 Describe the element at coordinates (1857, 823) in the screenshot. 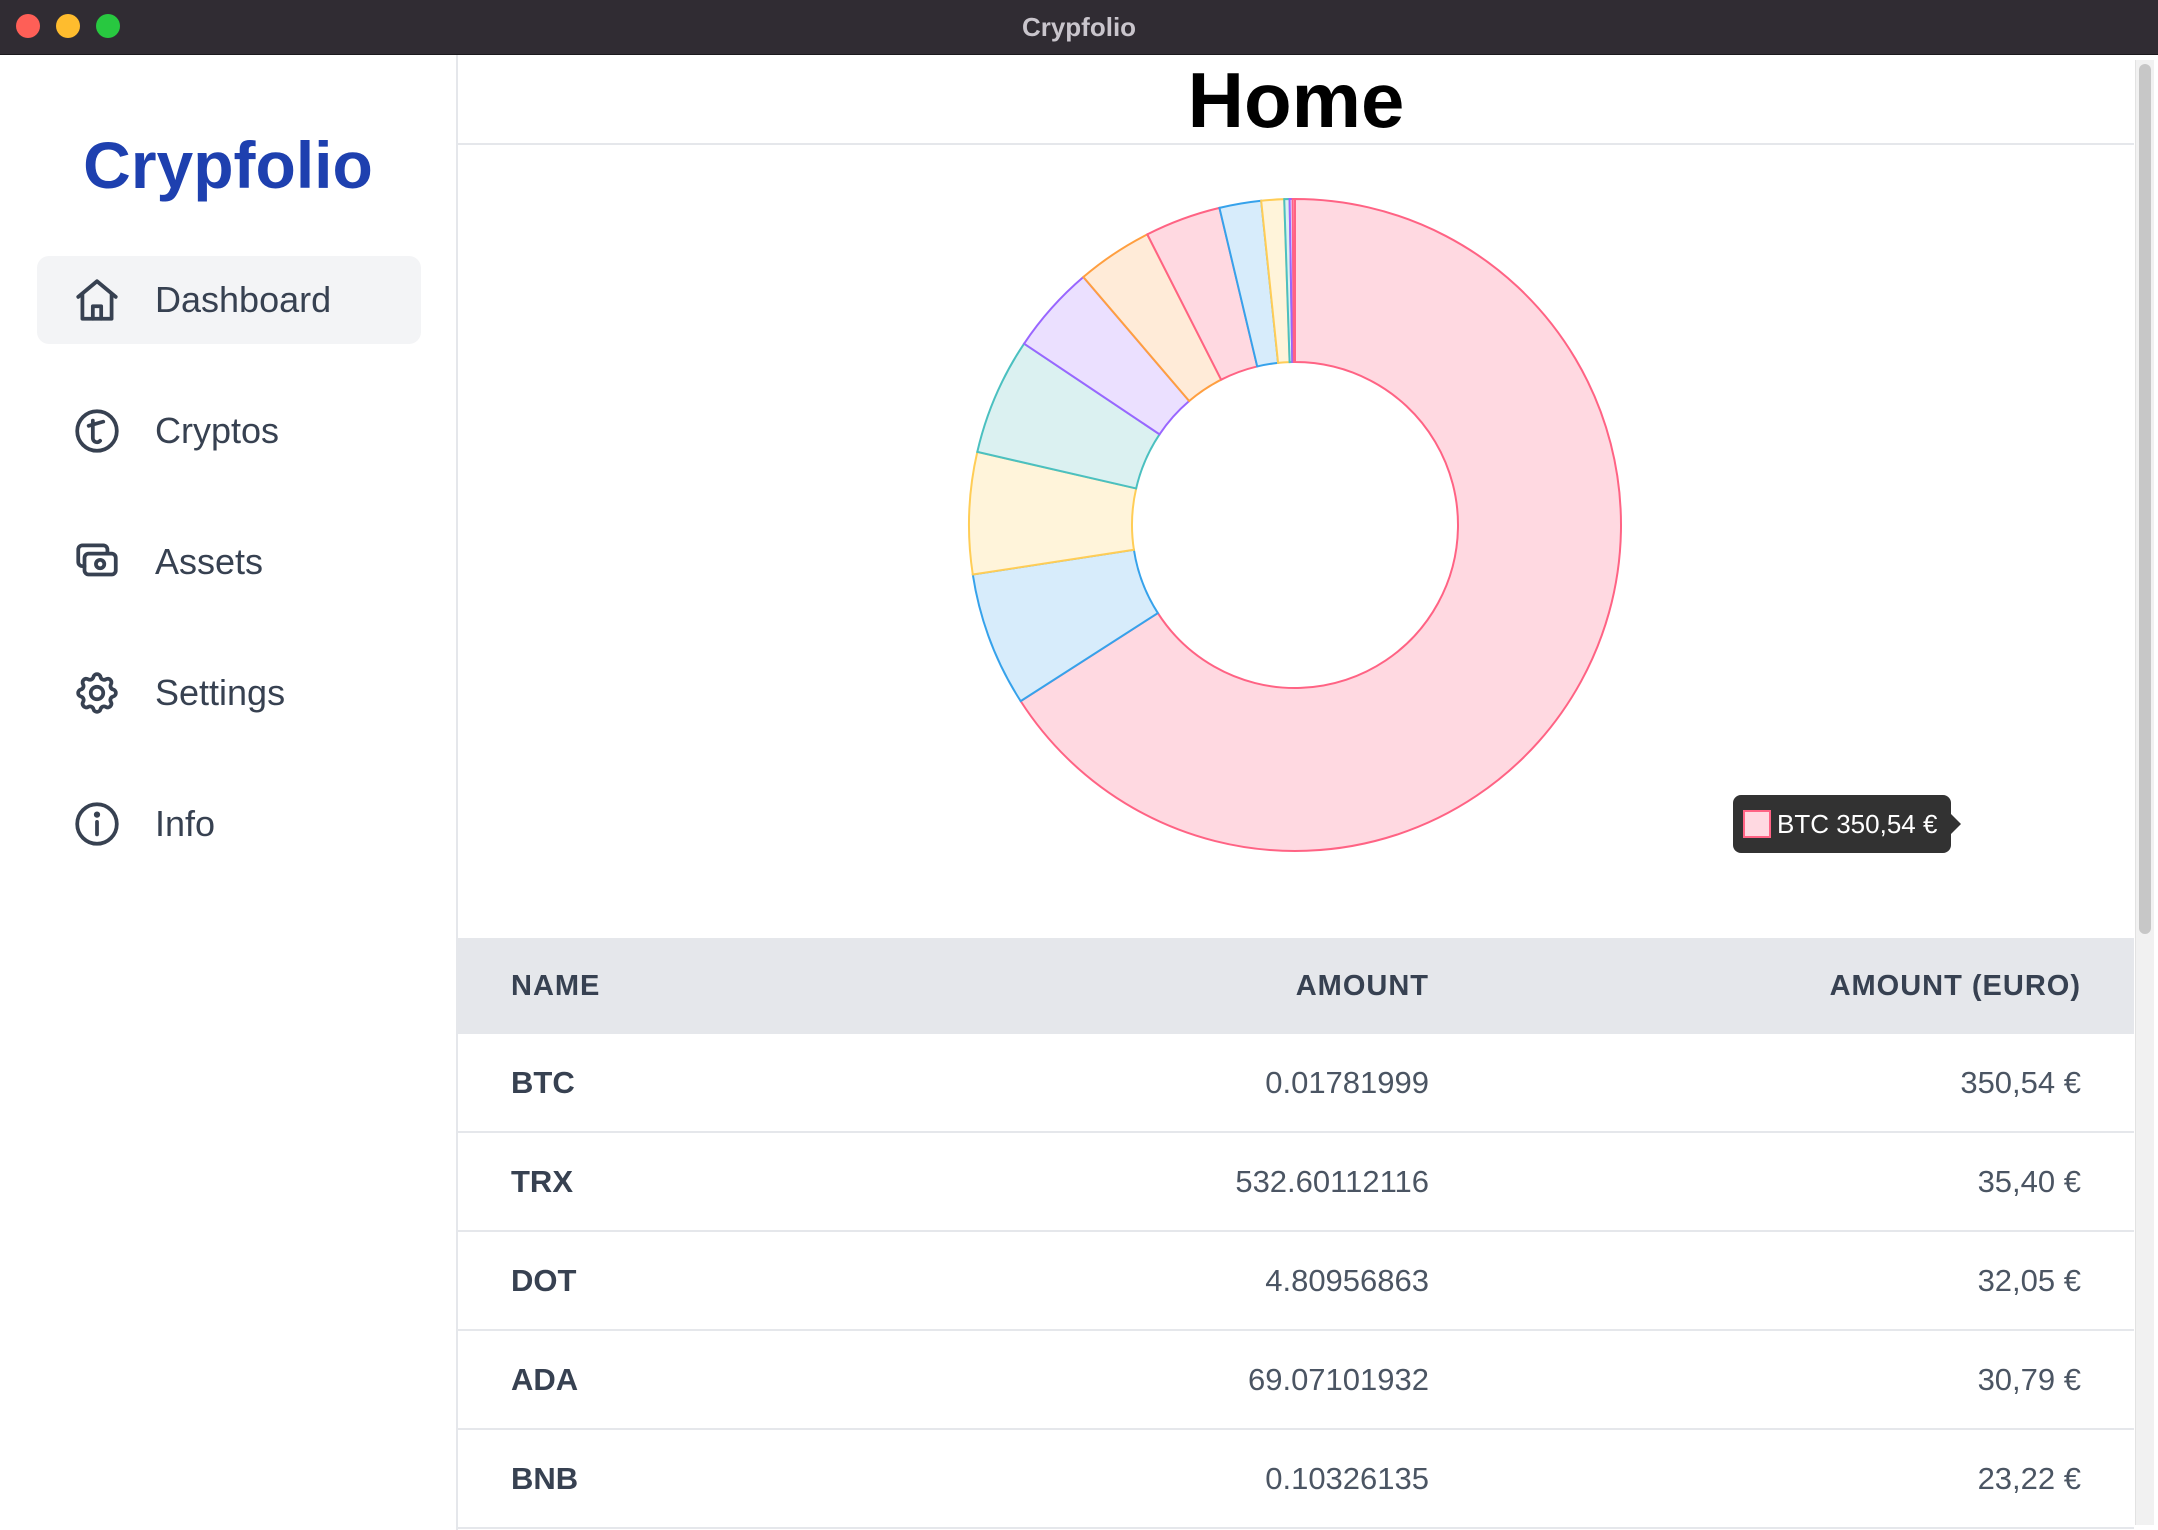

I see `tooltip-text: BTC 350,54 €` at that location.